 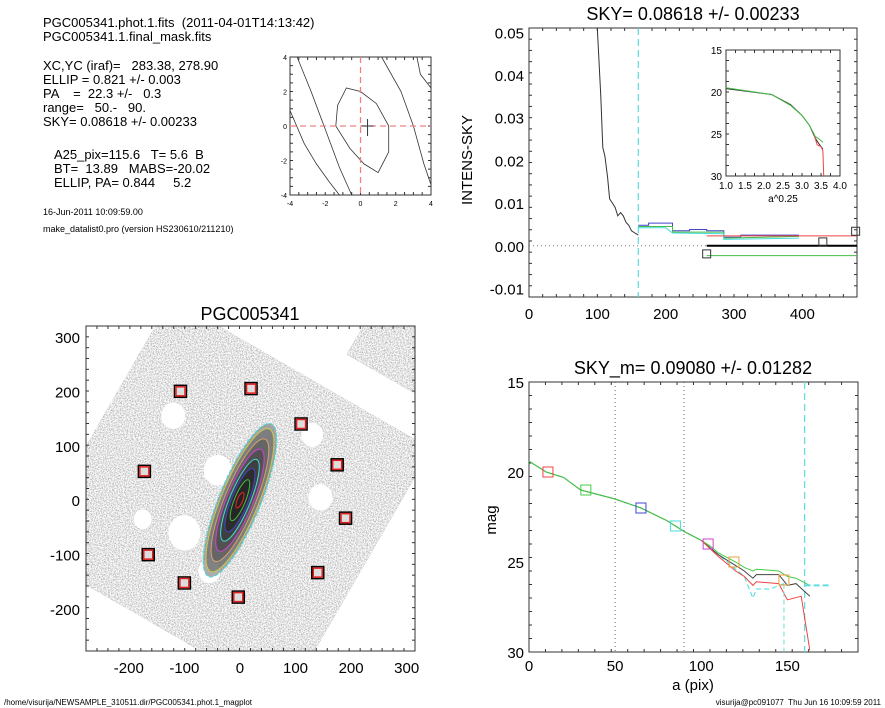 What do you see at coordinates (184, 668) in the screenshot?
I see `x-tick-label: -100` at bounding box center [184, 668].